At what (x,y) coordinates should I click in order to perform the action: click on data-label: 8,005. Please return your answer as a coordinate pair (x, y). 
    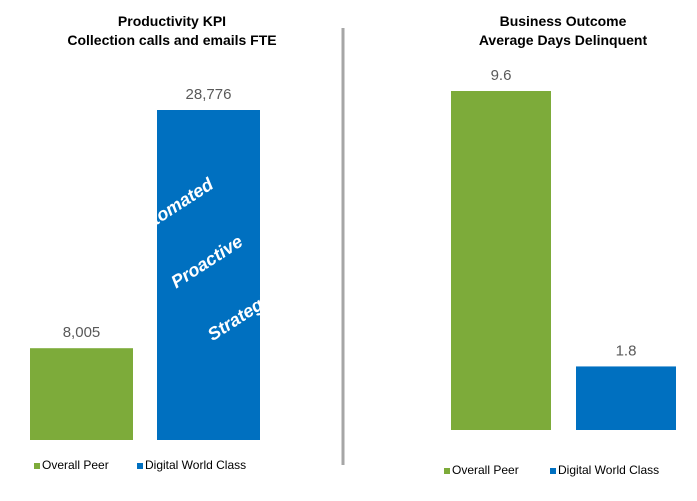
    Looking at the image, I should click on (82, 332).